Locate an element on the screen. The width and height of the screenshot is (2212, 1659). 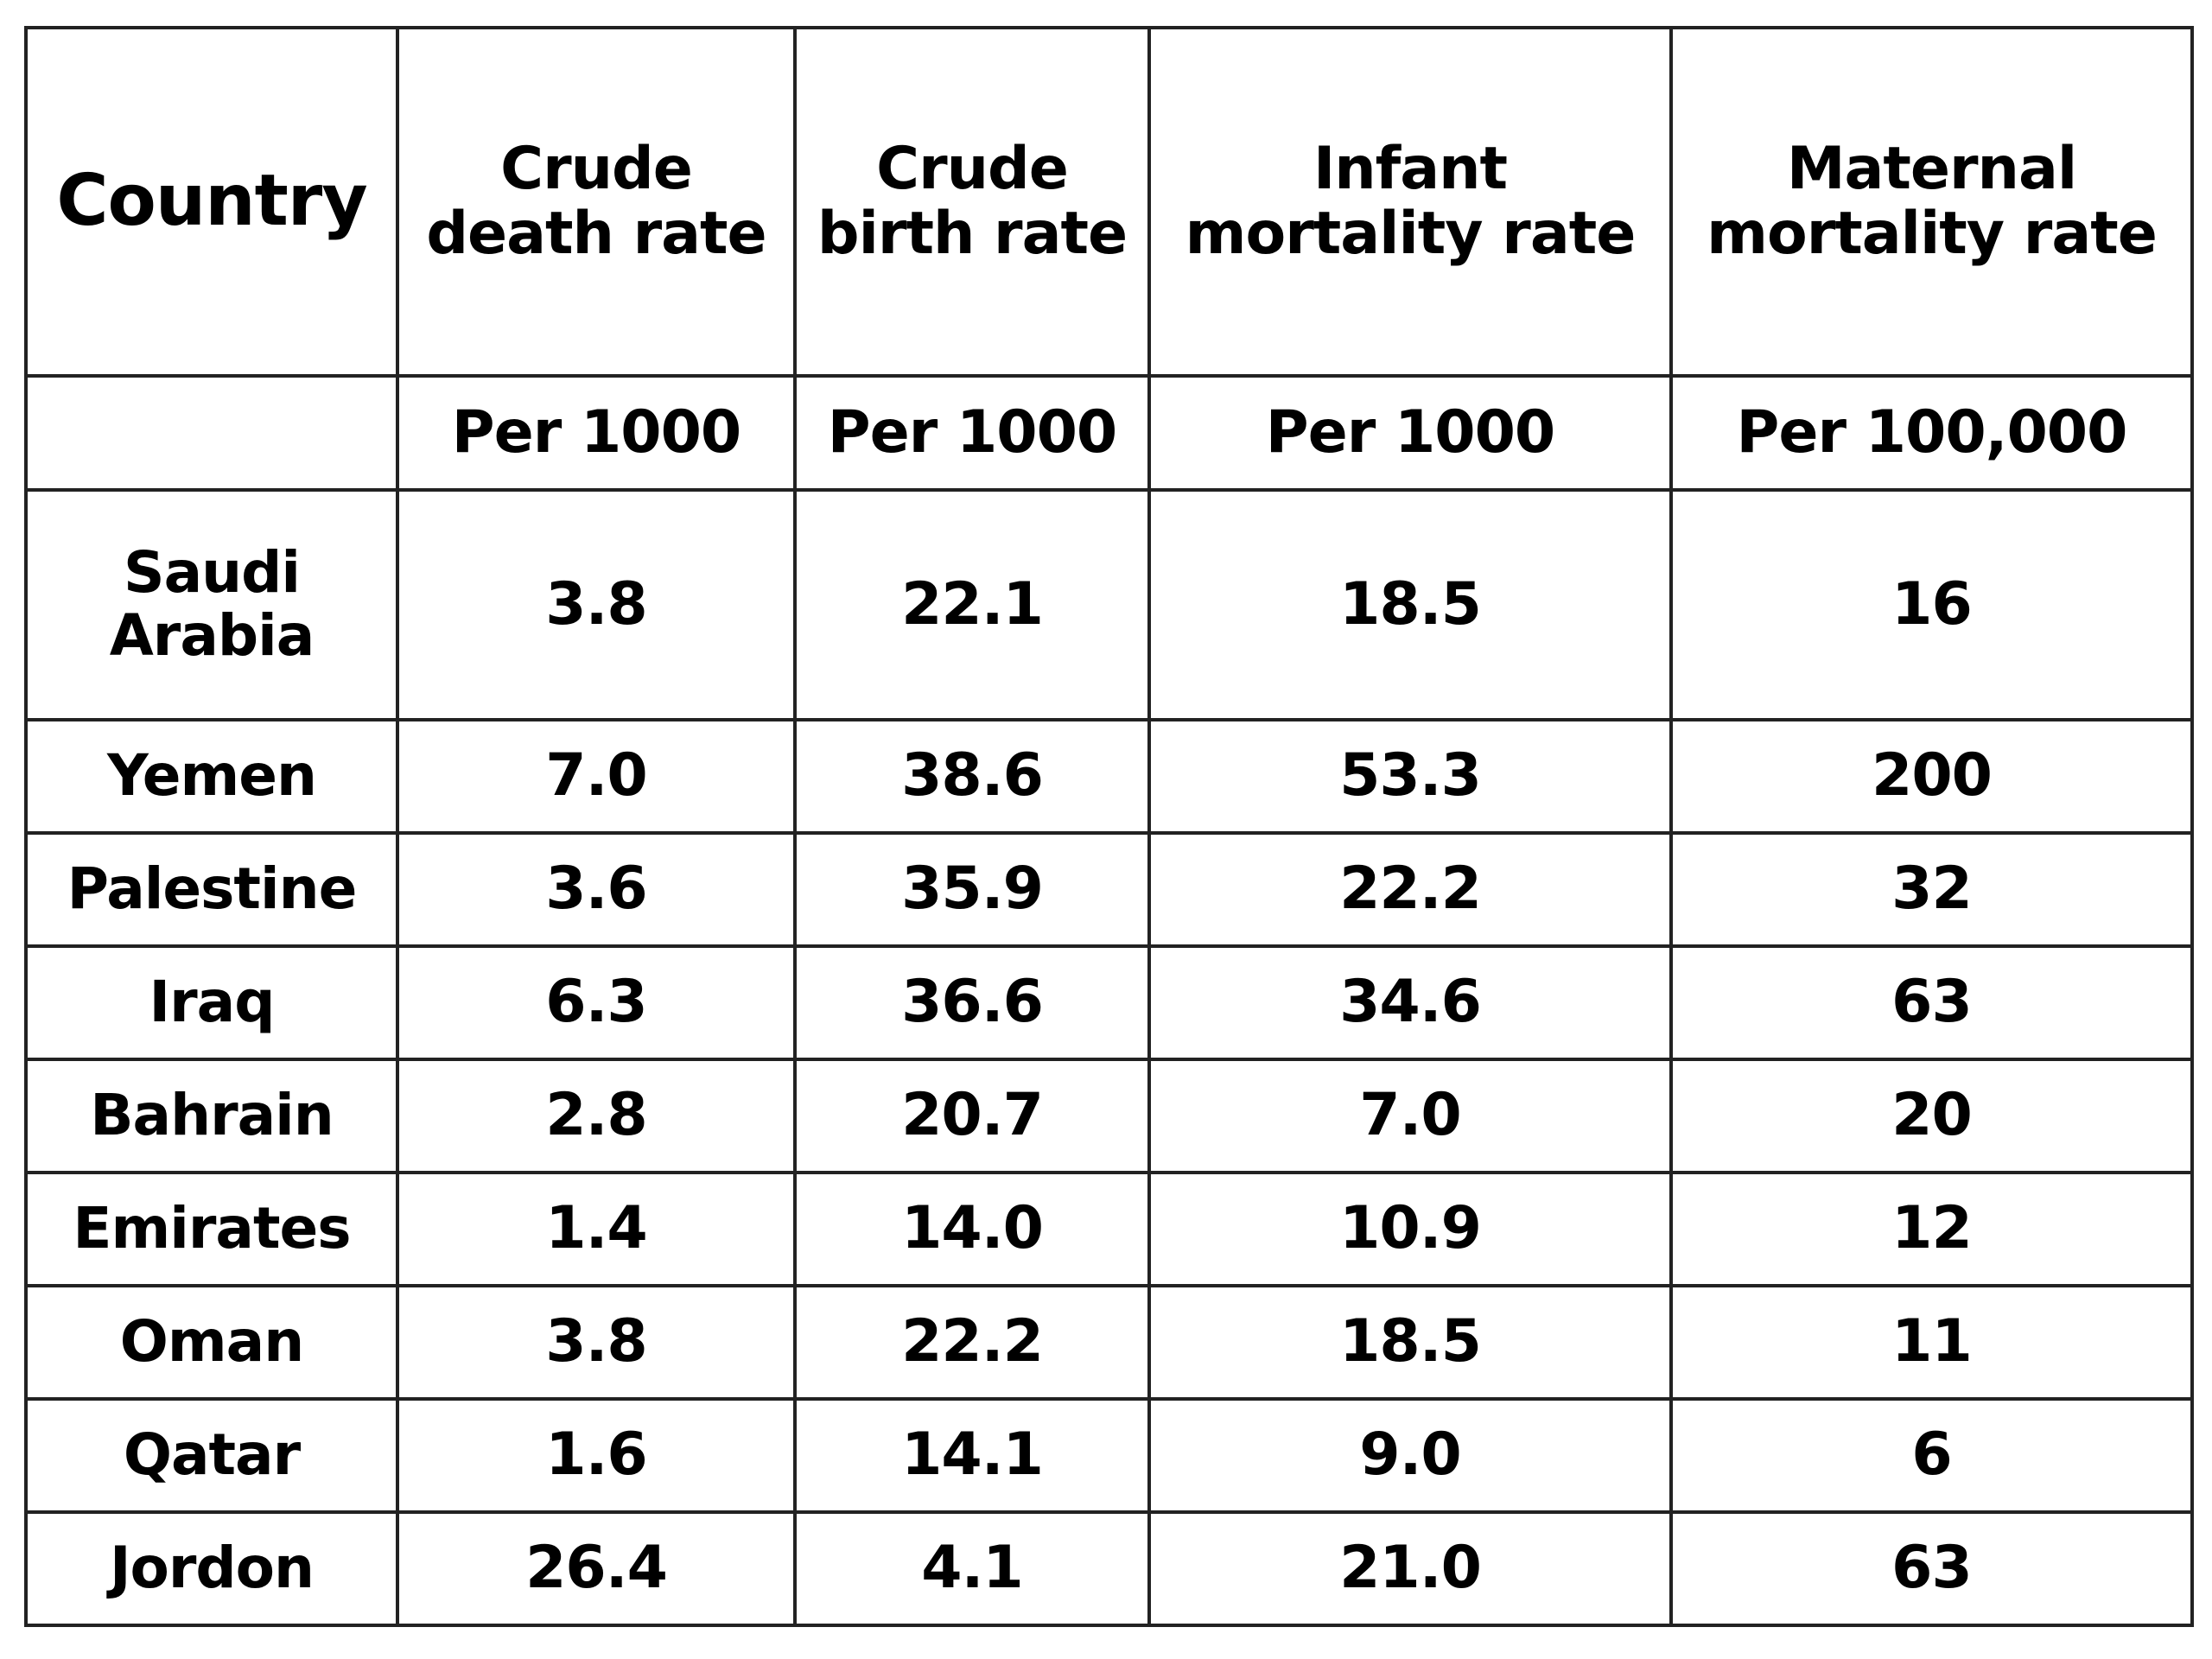
crude-death-rate-cell: 1.6 is located at coordinates (596, 1455).